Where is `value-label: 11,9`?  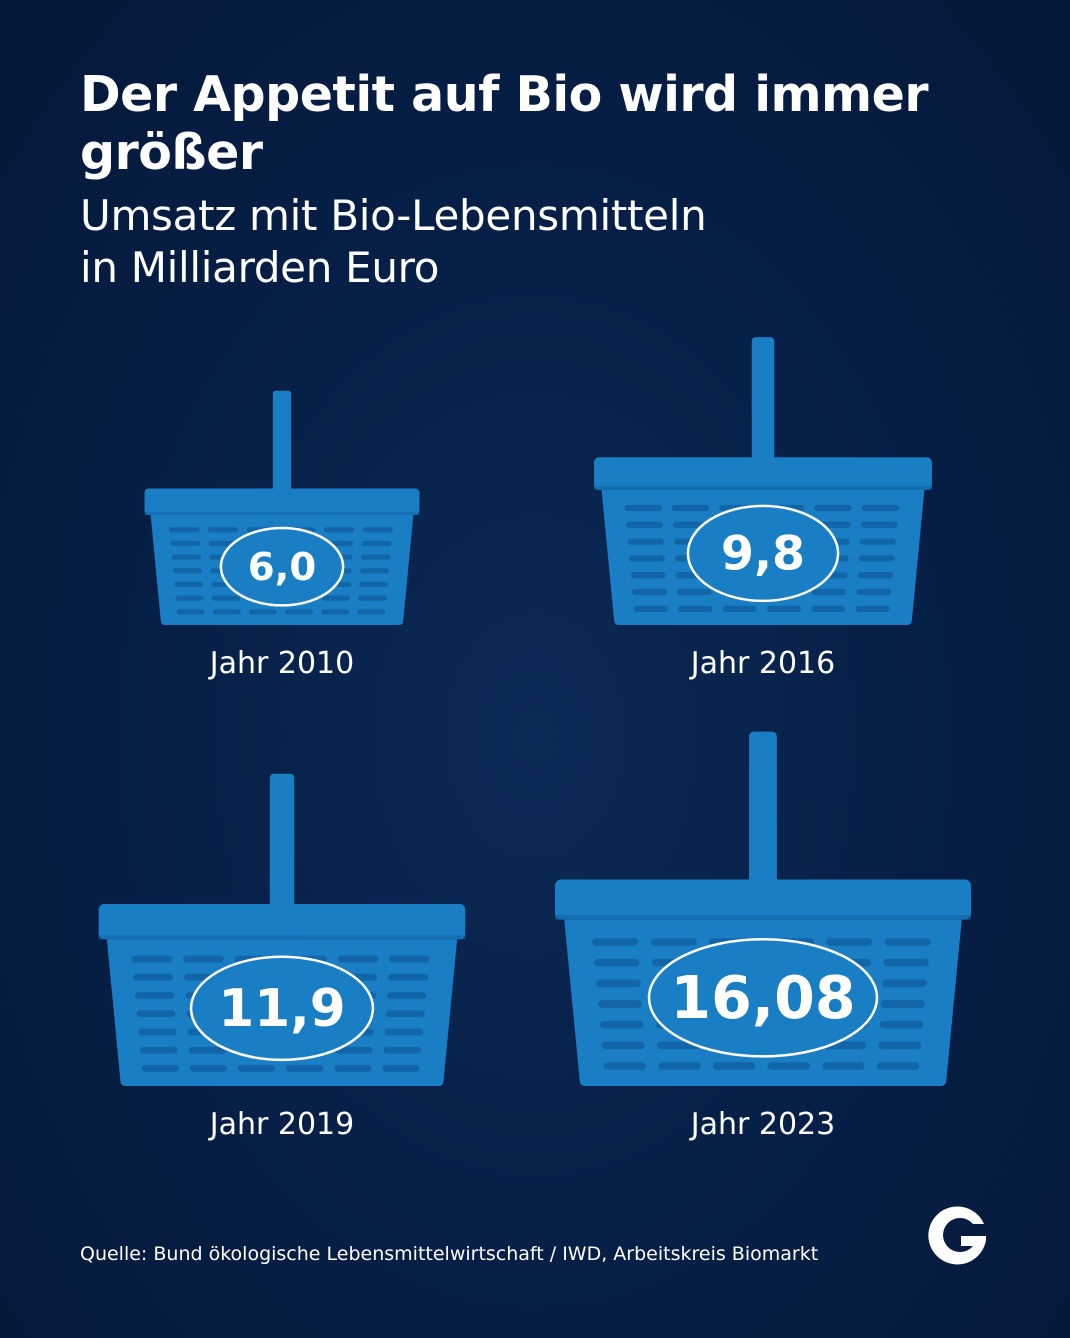 value-label: 11,9 is located at coordinates (281, 1009).